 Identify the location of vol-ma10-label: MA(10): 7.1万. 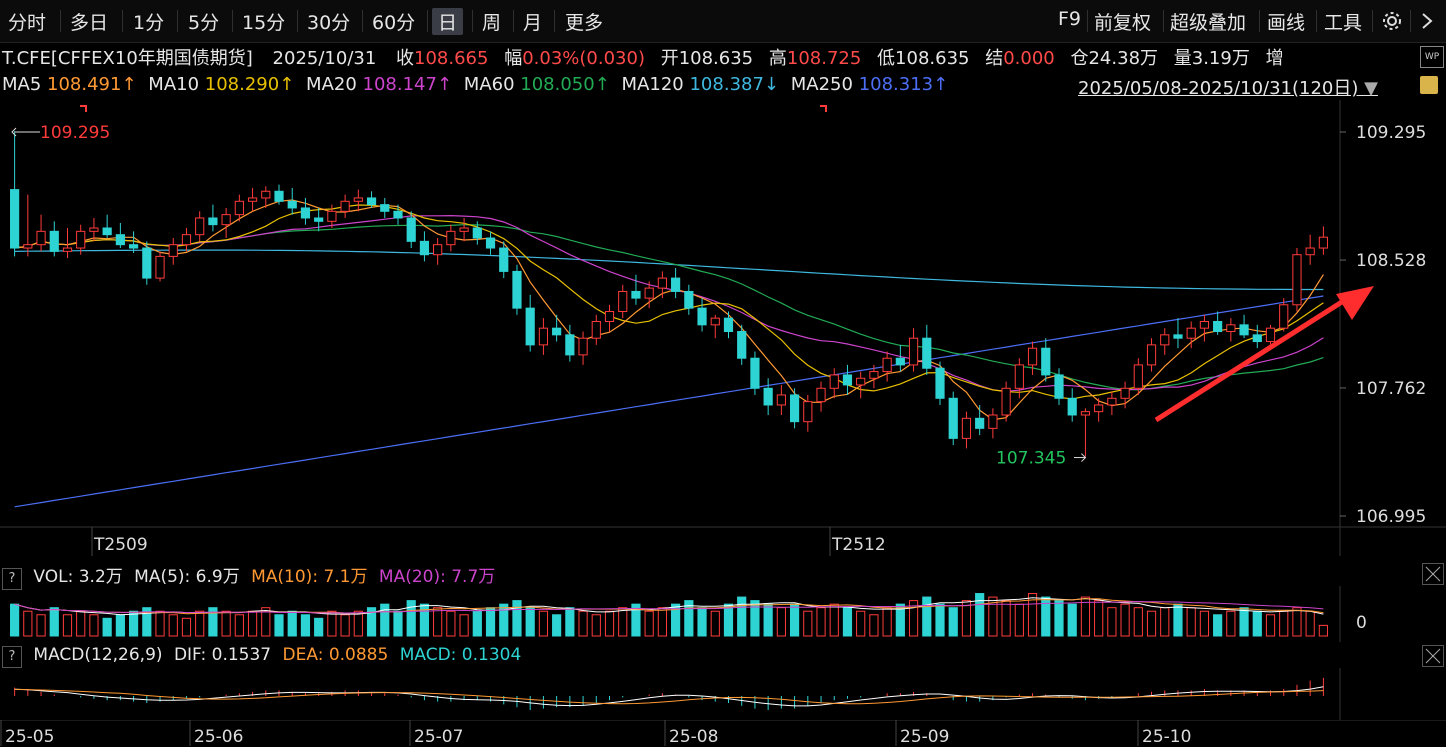
(309, 577).